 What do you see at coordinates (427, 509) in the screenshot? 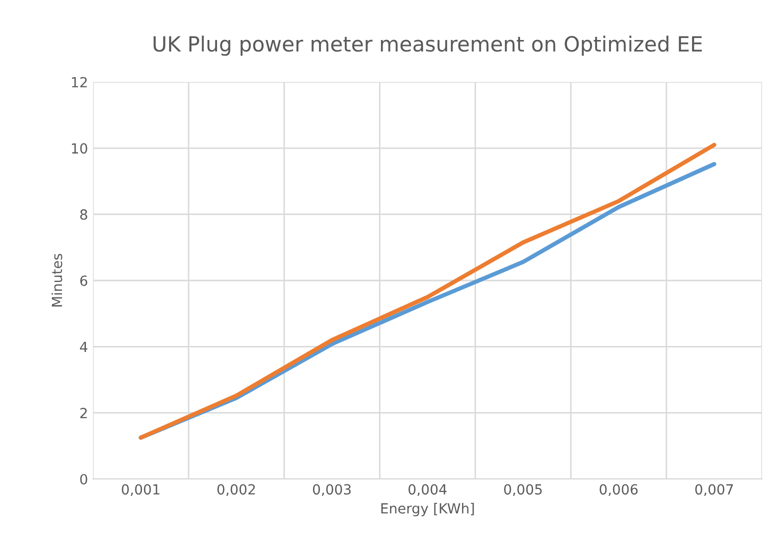
I see `x-axis-title: Energy [KWh]` at bounding box center [427, 509].